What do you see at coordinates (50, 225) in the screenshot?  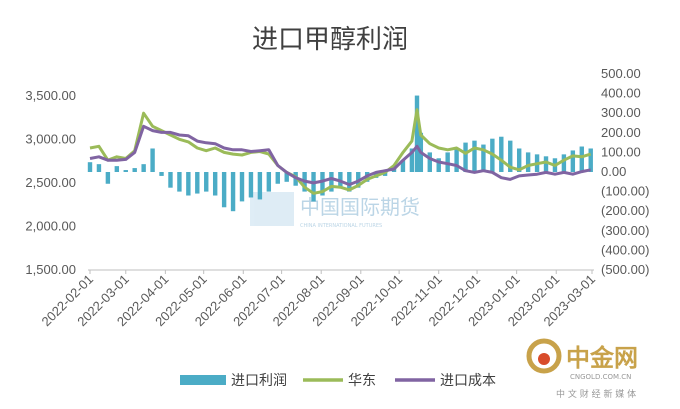 I see `left-tick-label: 2,000.00` at bounding box center [50, 225].